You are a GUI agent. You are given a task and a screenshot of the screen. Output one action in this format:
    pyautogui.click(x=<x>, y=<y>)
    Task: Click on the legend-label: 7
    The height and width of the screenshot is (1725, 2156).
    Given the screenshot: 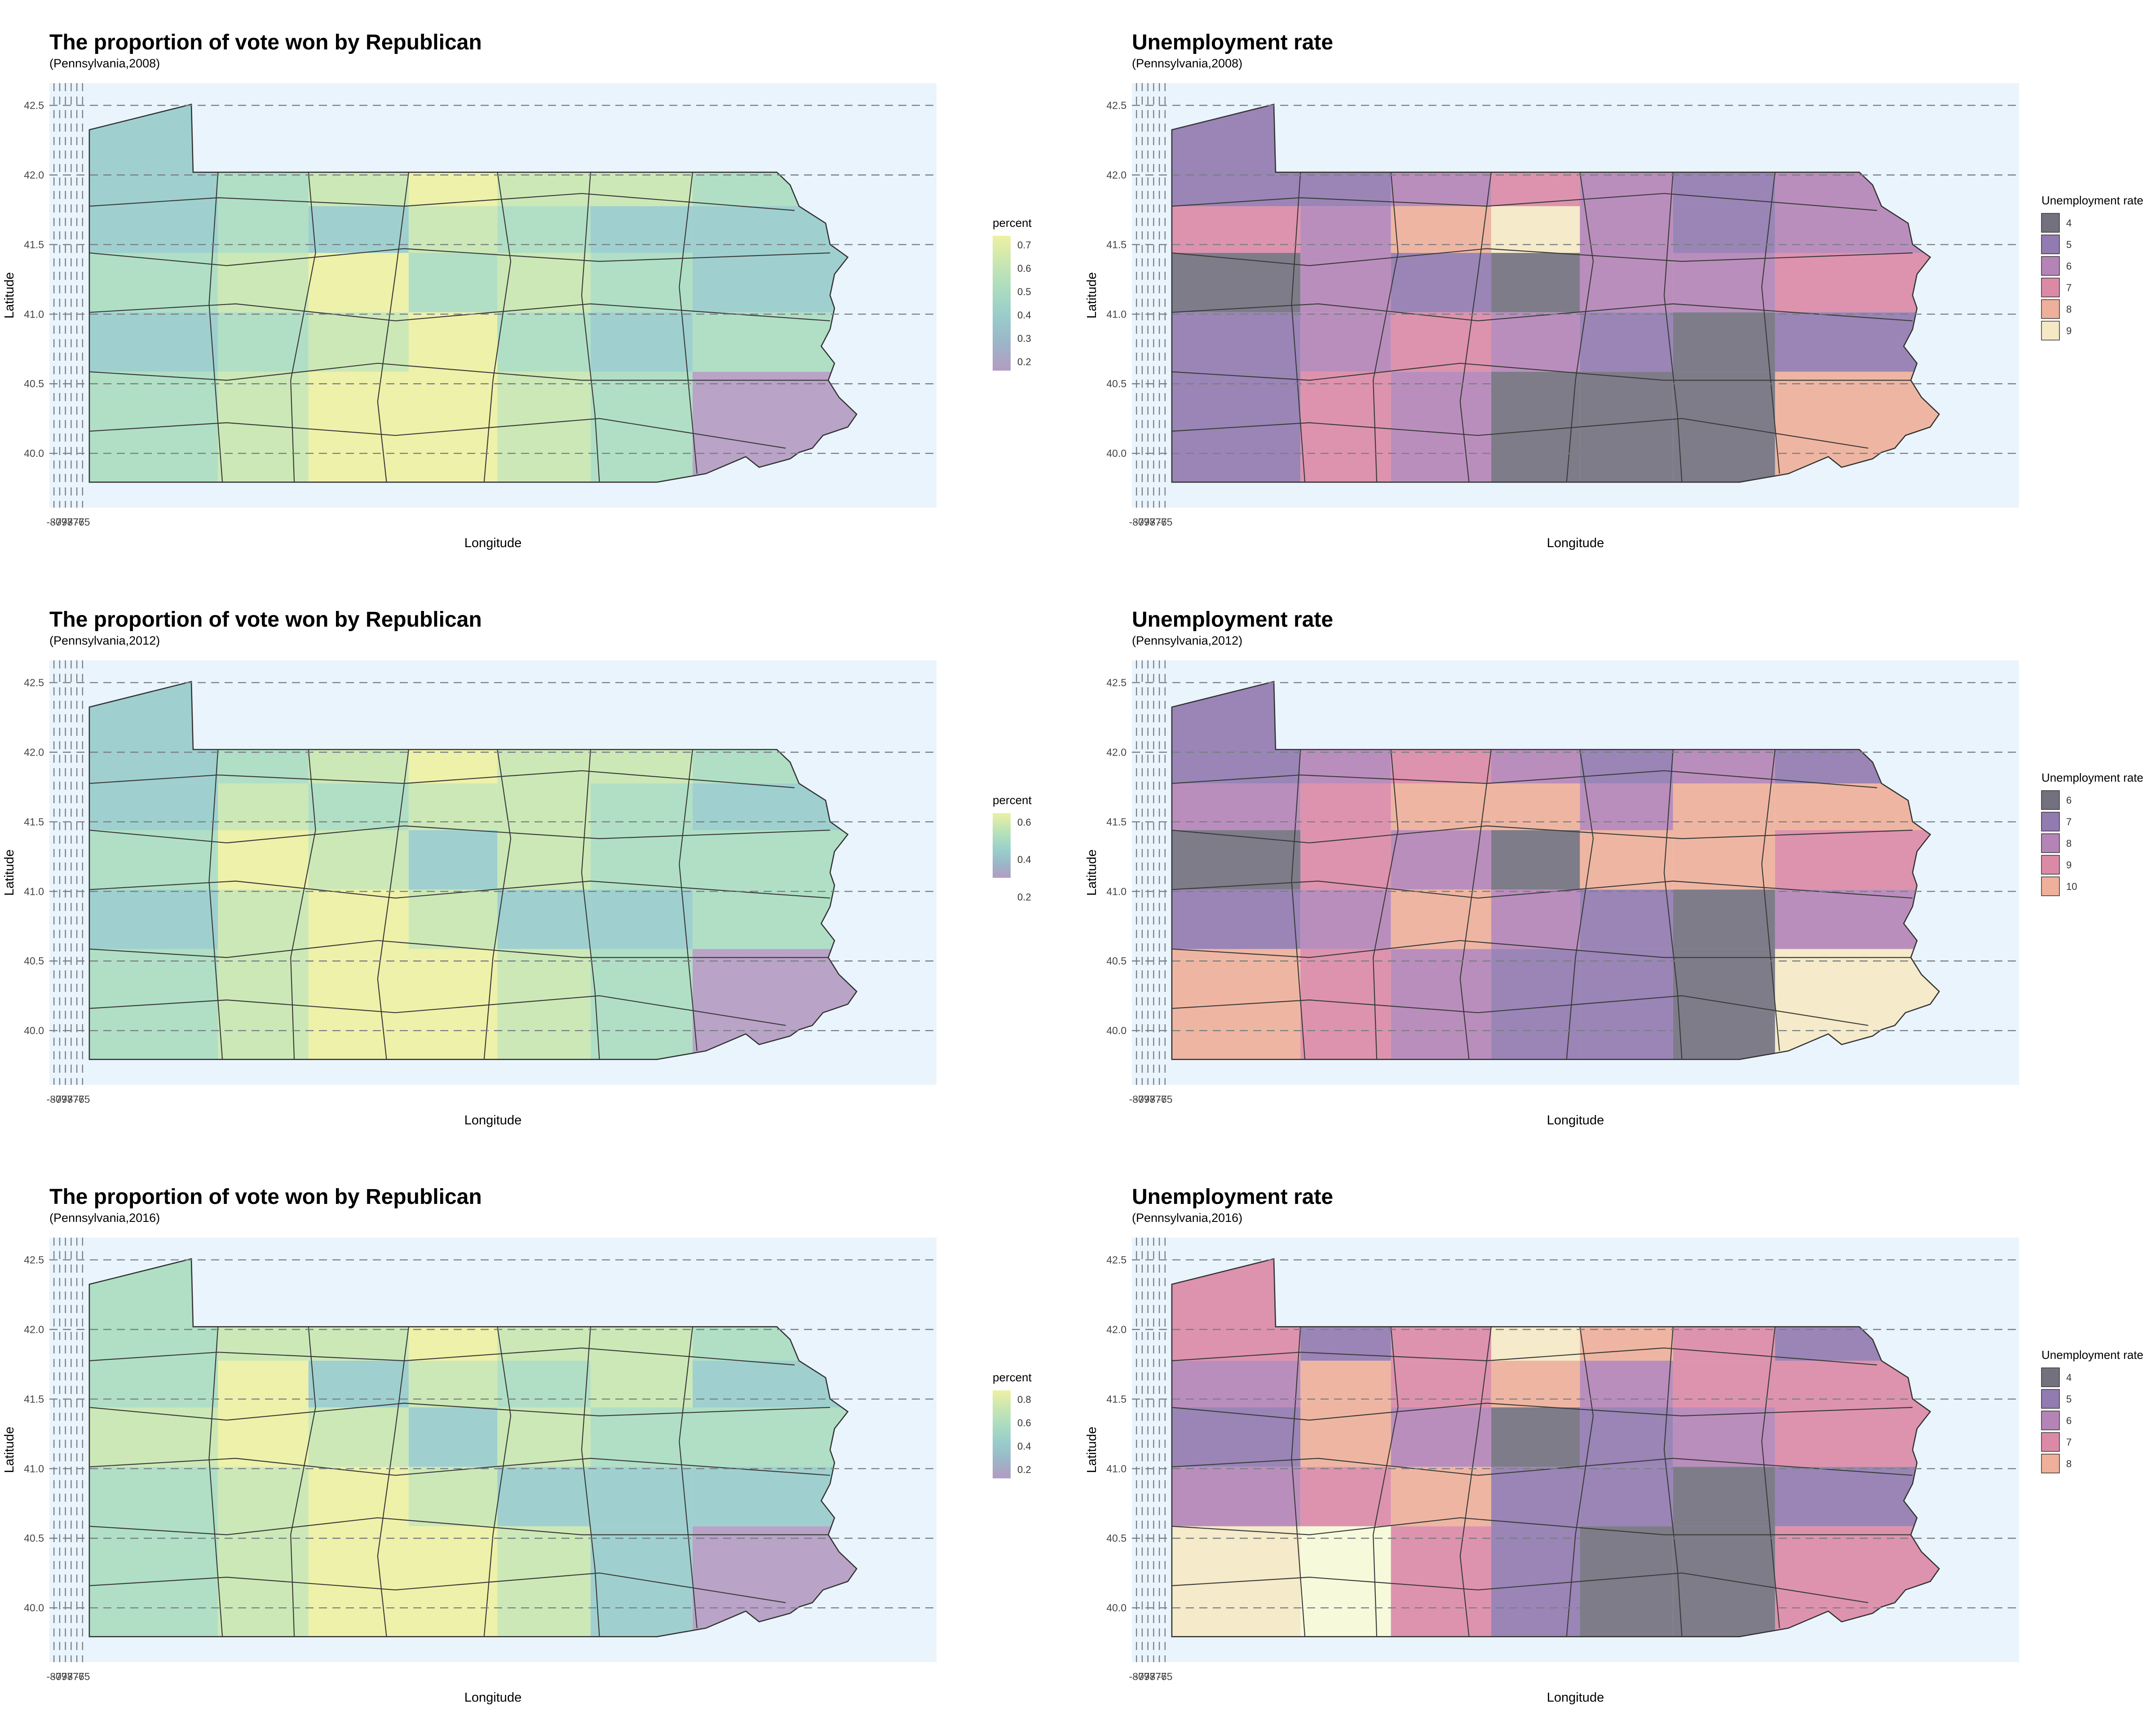 What is the action you would take?
    pyautogui.click(x=2069, y=287)
    